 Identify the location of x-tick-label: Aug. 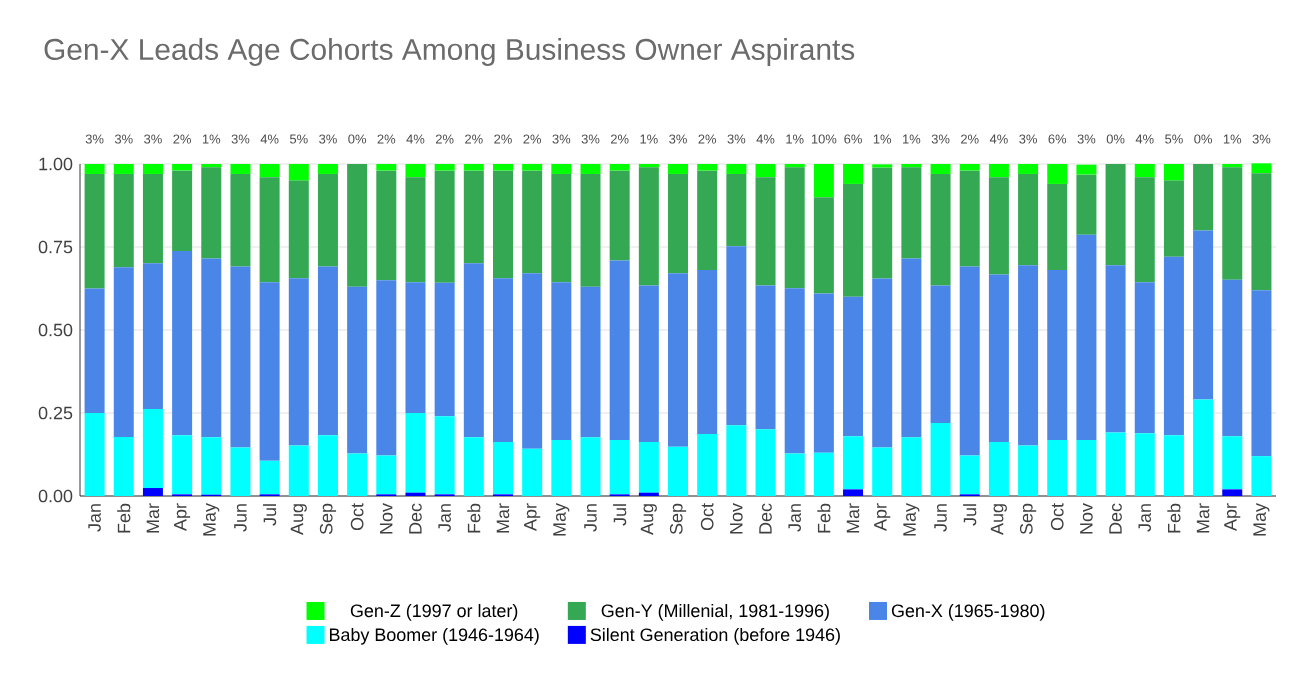
(998, 519).